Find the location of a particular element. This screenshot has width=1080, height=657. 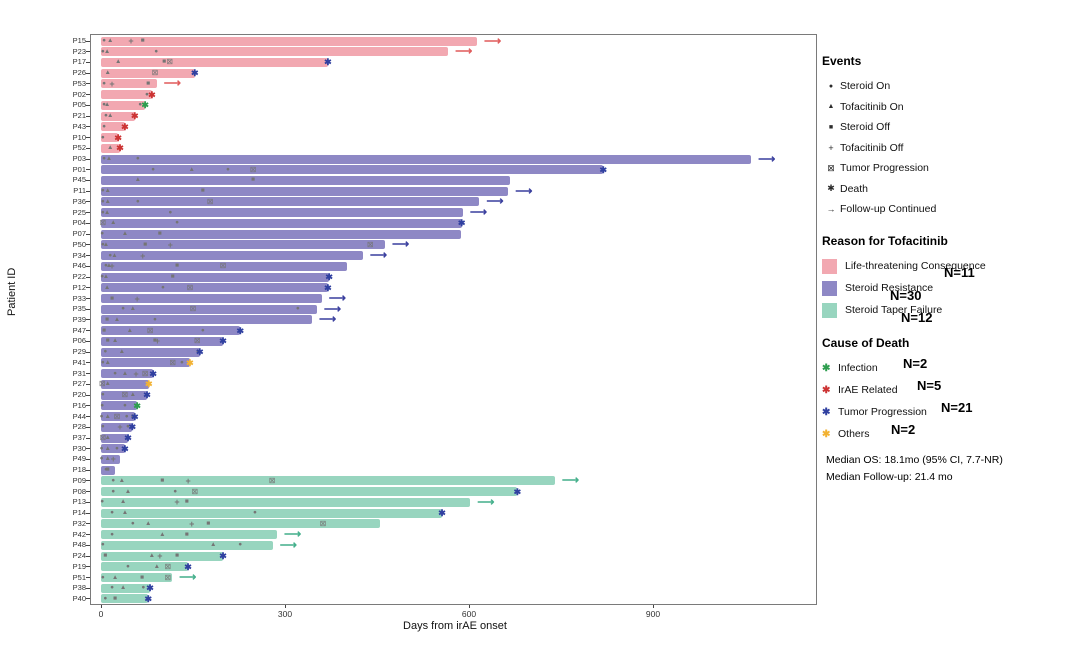

y-axis-label-p48: P48 is located at coordinates (79, 545).